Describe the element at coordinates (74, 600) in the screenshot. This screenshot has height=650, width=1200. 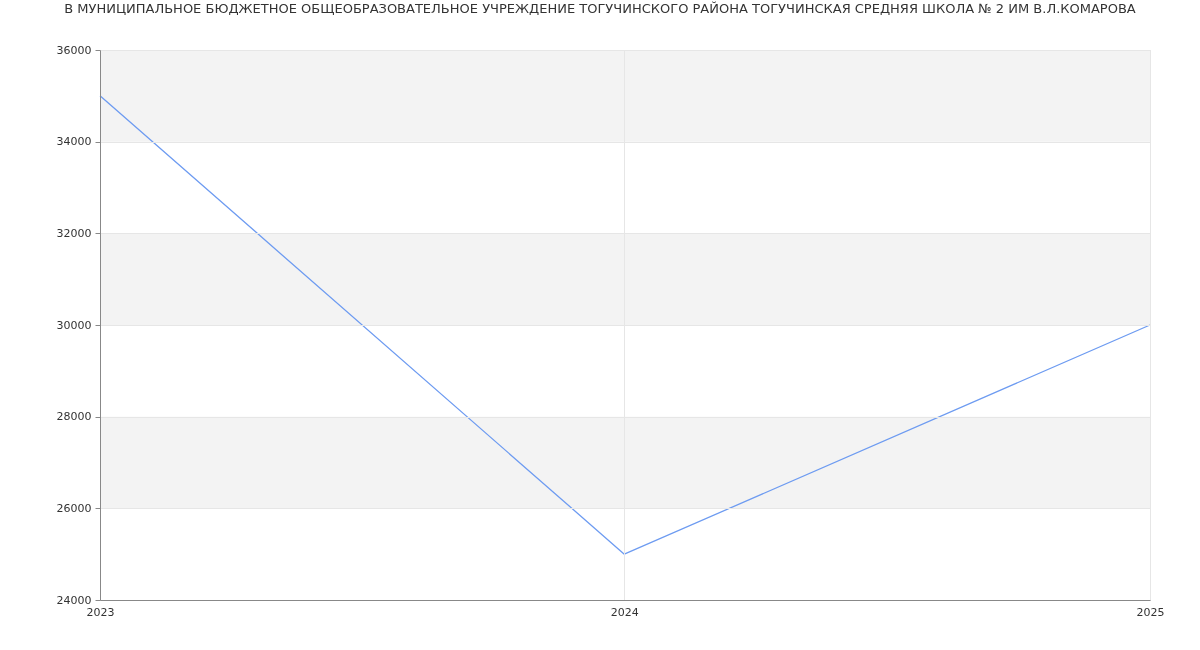
I see `y-tick-label: 24000` at that location.